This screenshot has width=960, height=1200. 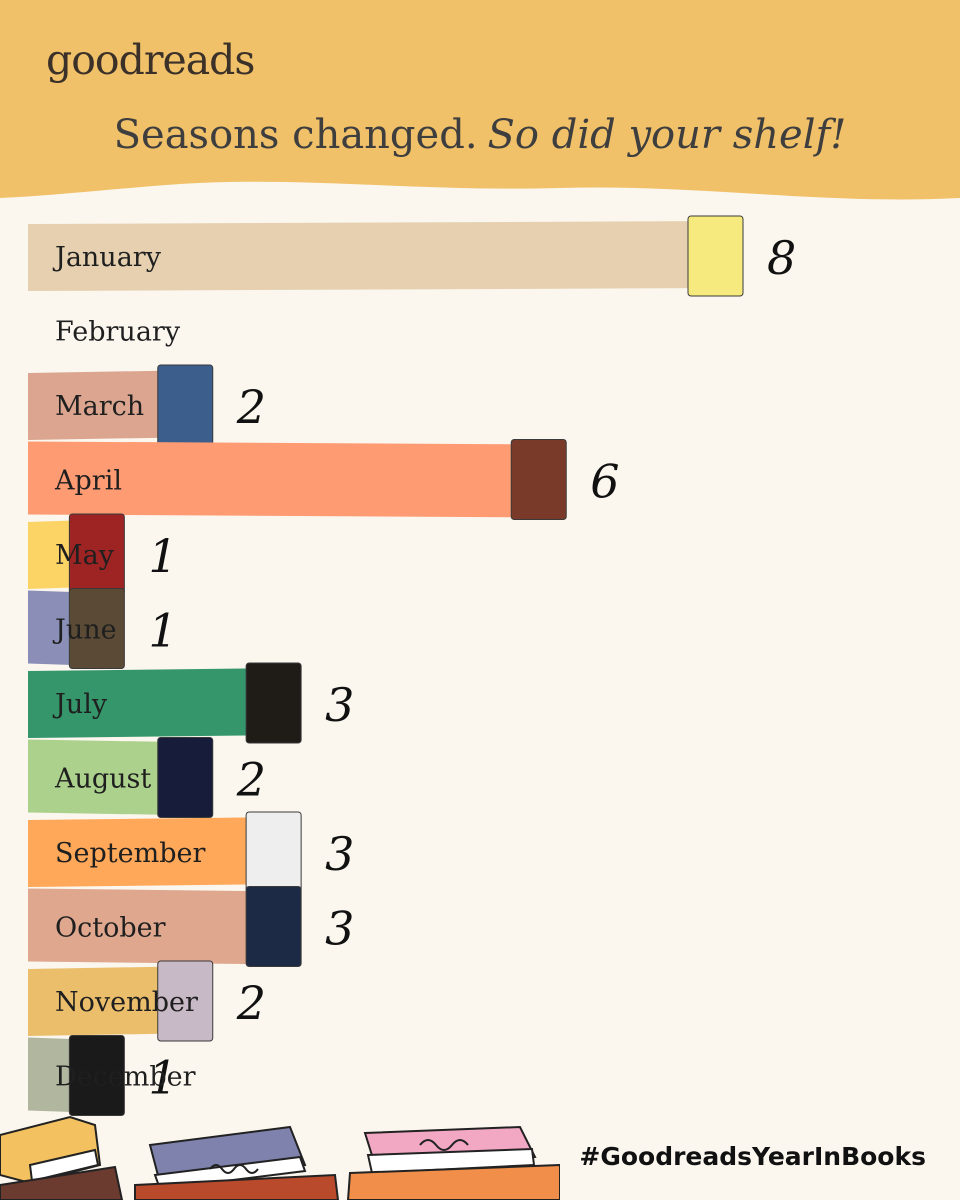 I want to click on bar-row-february: February, so click(x=118, y=332).